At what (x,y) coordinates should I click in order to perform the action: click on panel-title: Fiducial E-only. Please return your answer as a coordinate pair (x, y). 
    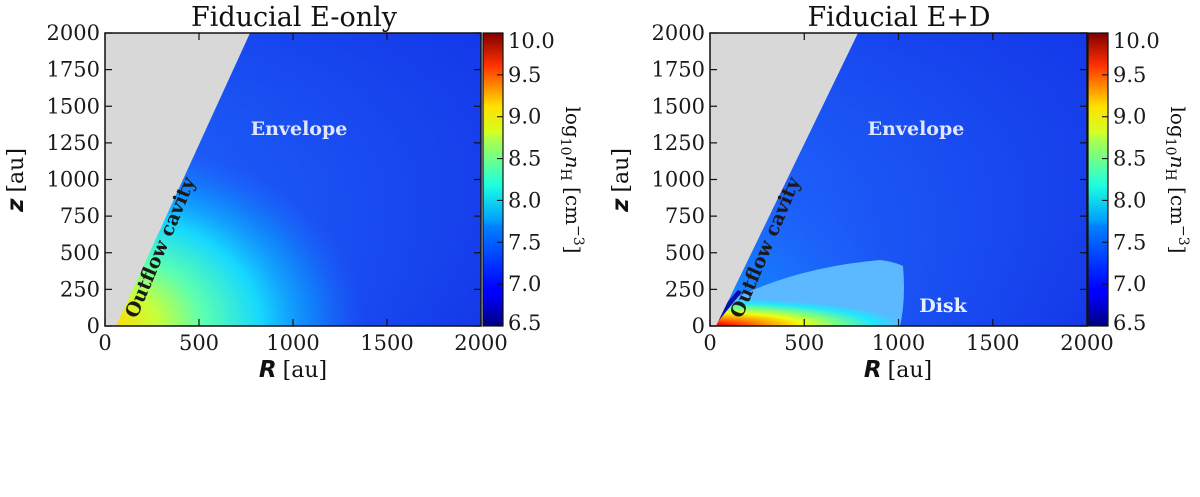
    Looking at the image, I should click on (294, 17).